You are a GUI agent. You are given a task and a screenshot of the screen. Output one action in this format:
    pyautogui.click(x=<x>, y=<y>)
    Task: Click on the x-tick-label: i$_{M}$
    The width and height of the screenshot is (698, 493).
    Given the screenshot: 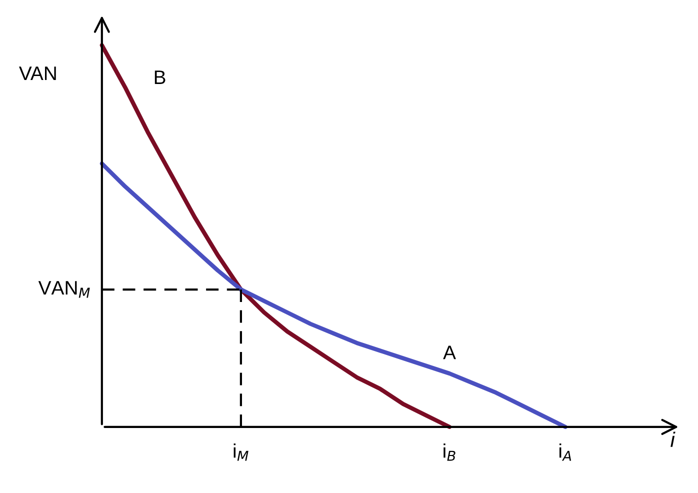 What is the action you would take?
    pyautogui.click(x=241, y=452)
    